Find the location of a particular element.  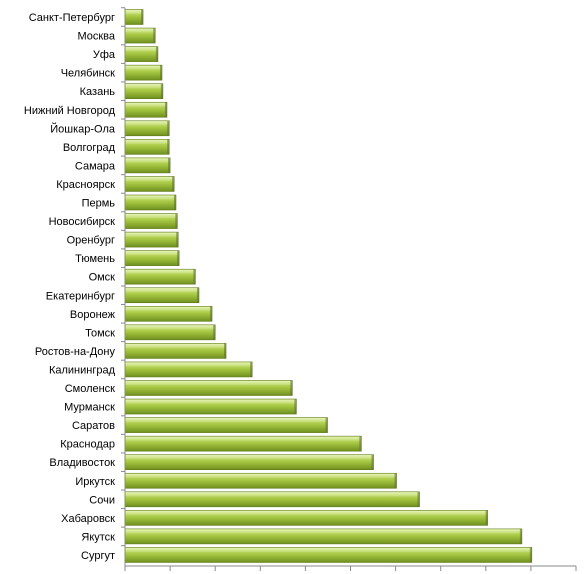

category-label: Челябинск is located at coordinates (88, 74).